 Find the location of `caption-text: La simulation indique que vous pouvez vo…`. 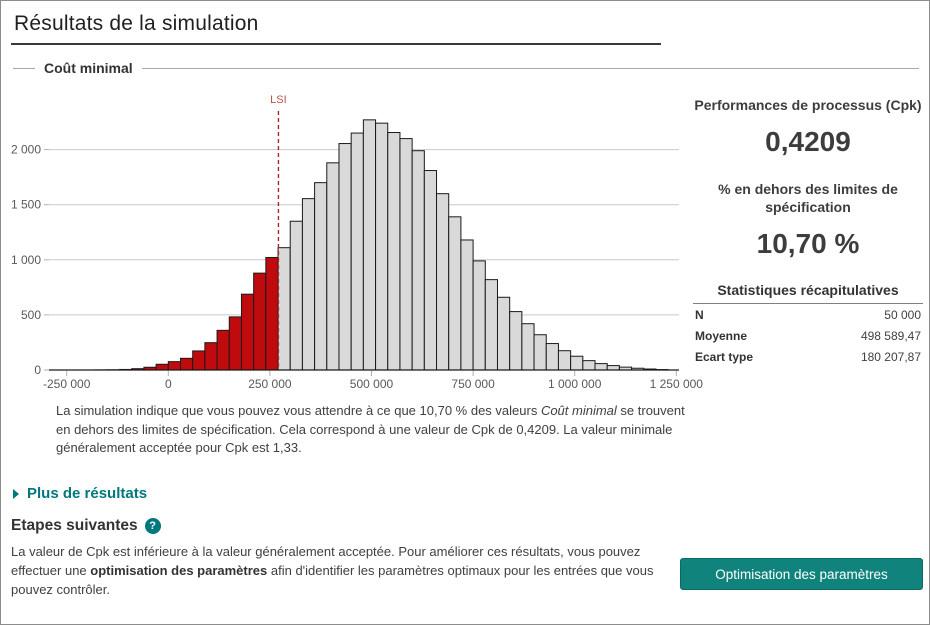

caption-text: La simulation indique que vous pouvez vo… is located at coordinates (298, 410).